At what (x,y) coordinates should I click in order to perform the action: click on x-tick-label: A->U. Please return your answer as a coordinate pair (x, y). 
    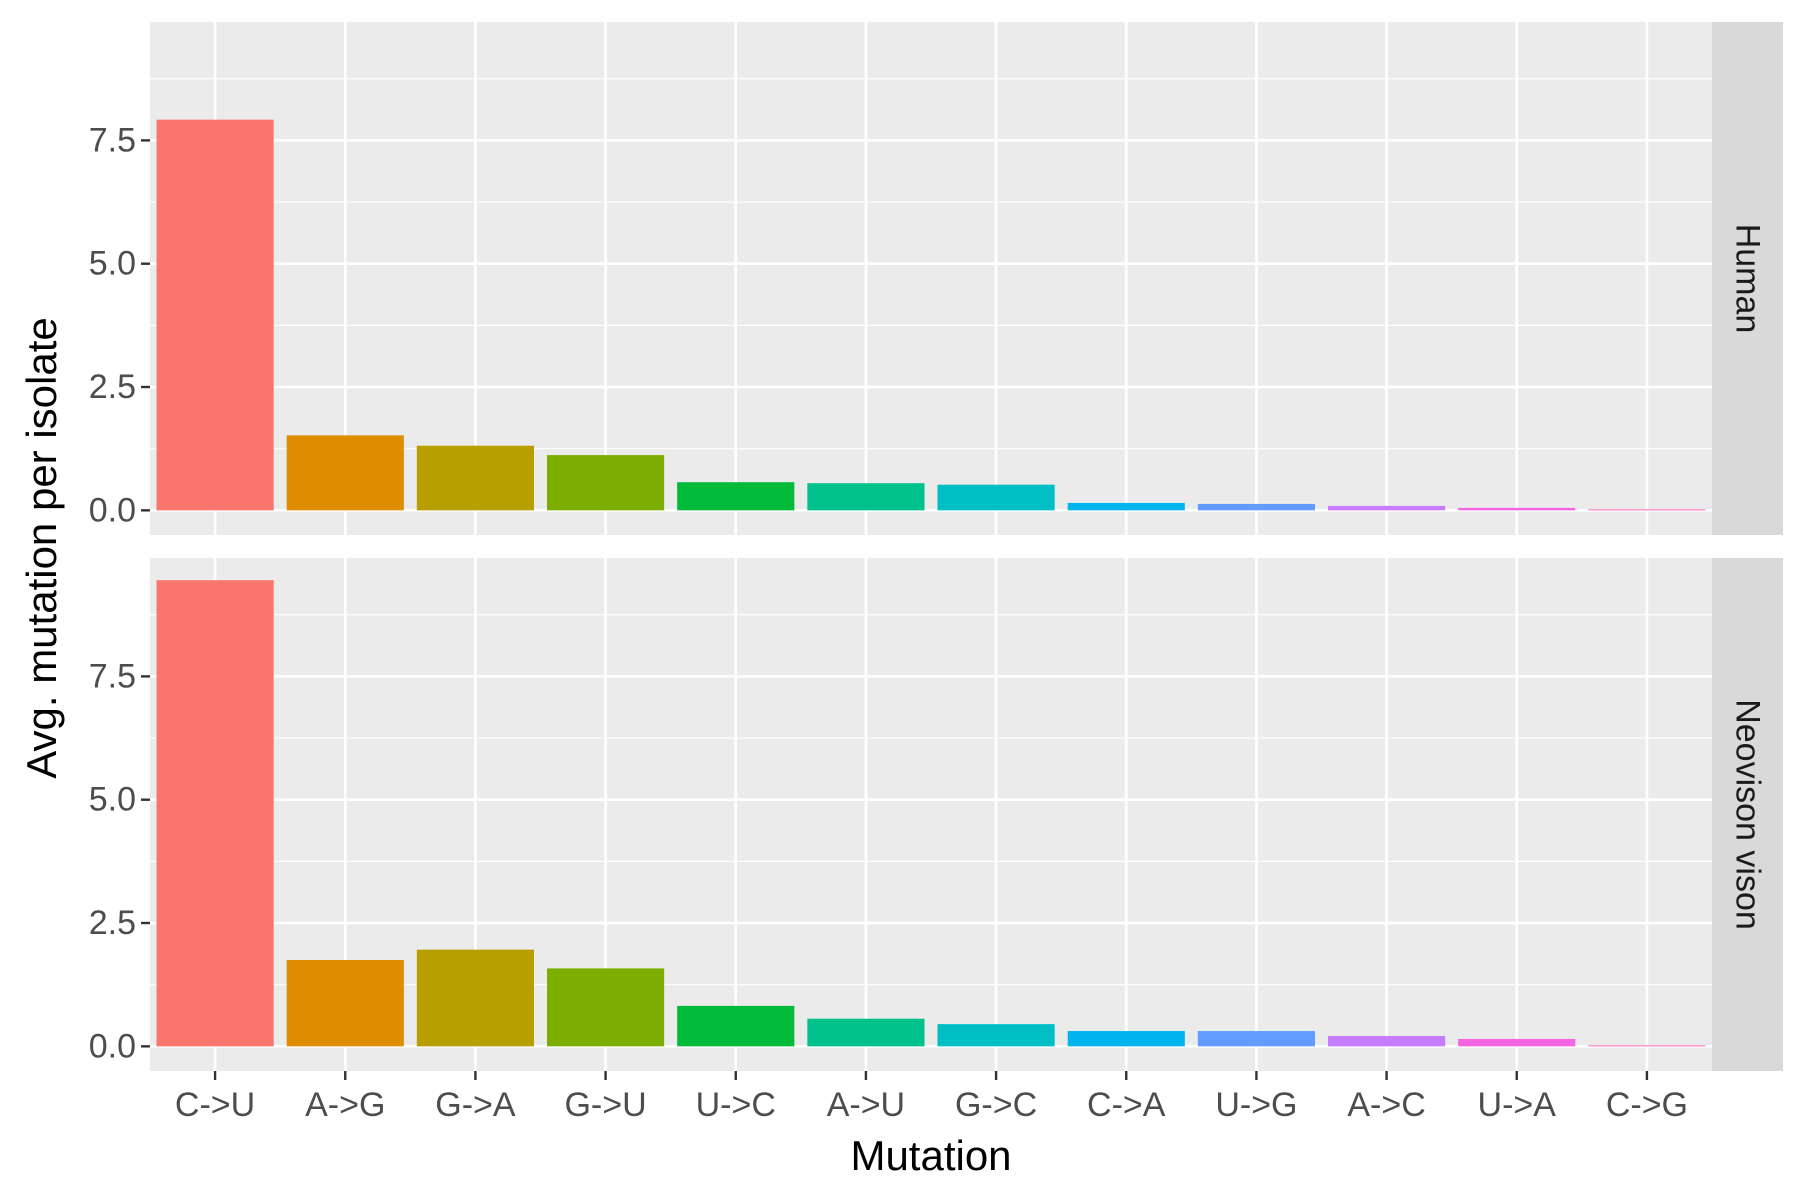
    Looking at the image, I should click on (866, 1105).